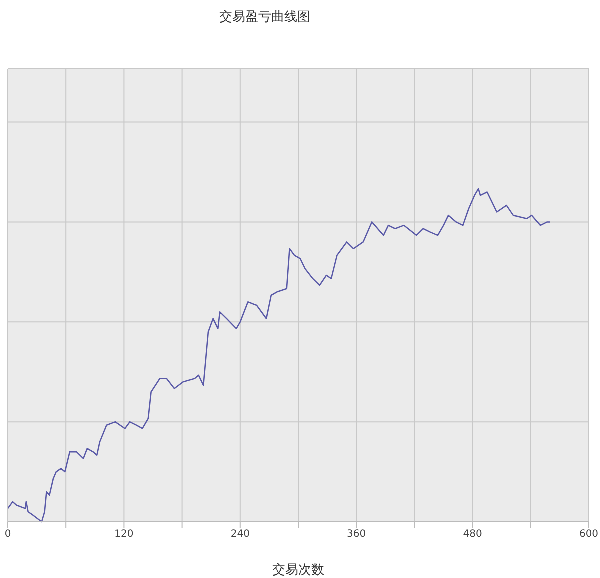 Image resolution: width=600 pixels, height=578 pixels. Describe the element at coordinates (298, 570) in the screenshot. I see `x-axis-title: 交易次数` at that location.